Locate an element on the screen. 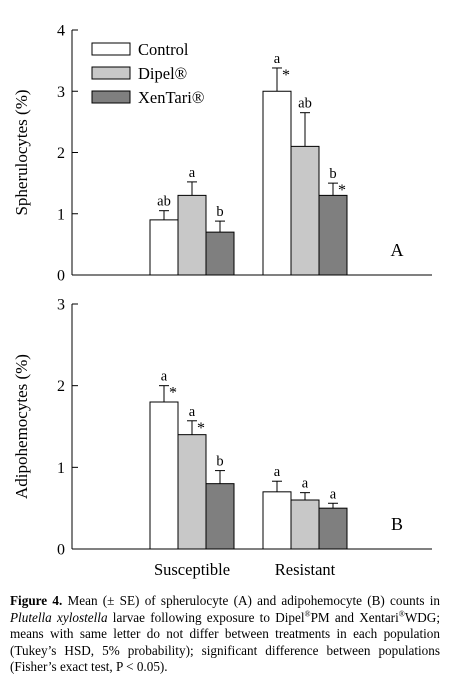 This screenshot has height=697, width=450. legend-label: Control is located at coordinates (163, 49).